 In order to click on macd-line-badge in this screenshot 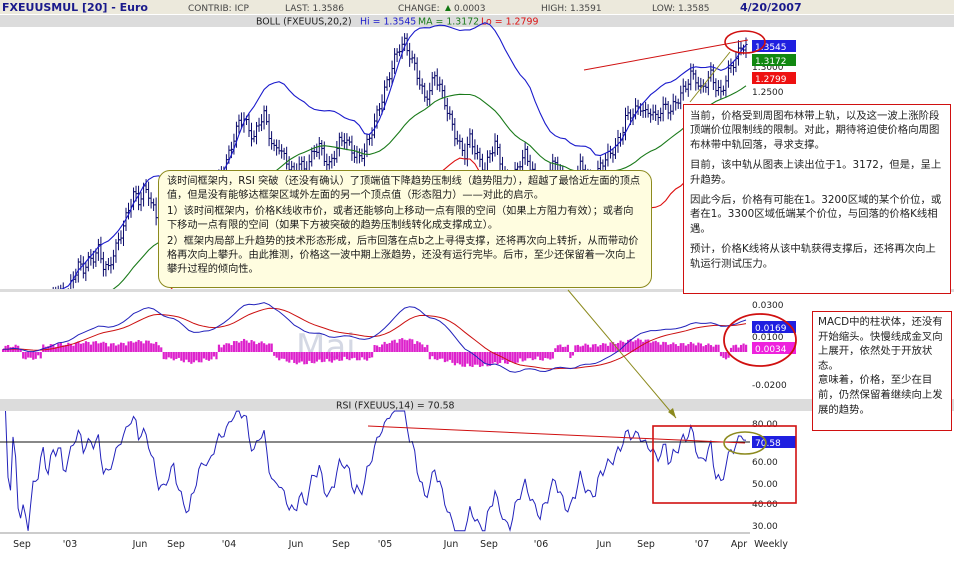, I will do `click(774, 327)`.